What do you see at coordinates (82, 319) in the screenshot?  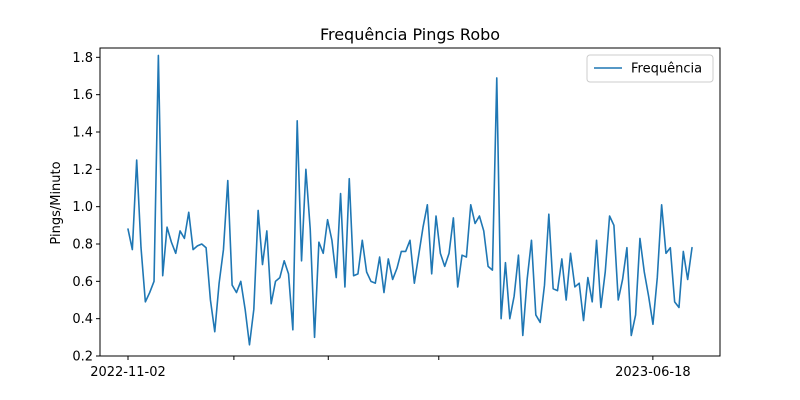 I see `y-tick-label: 0.4` at bounding box center [82, 319].